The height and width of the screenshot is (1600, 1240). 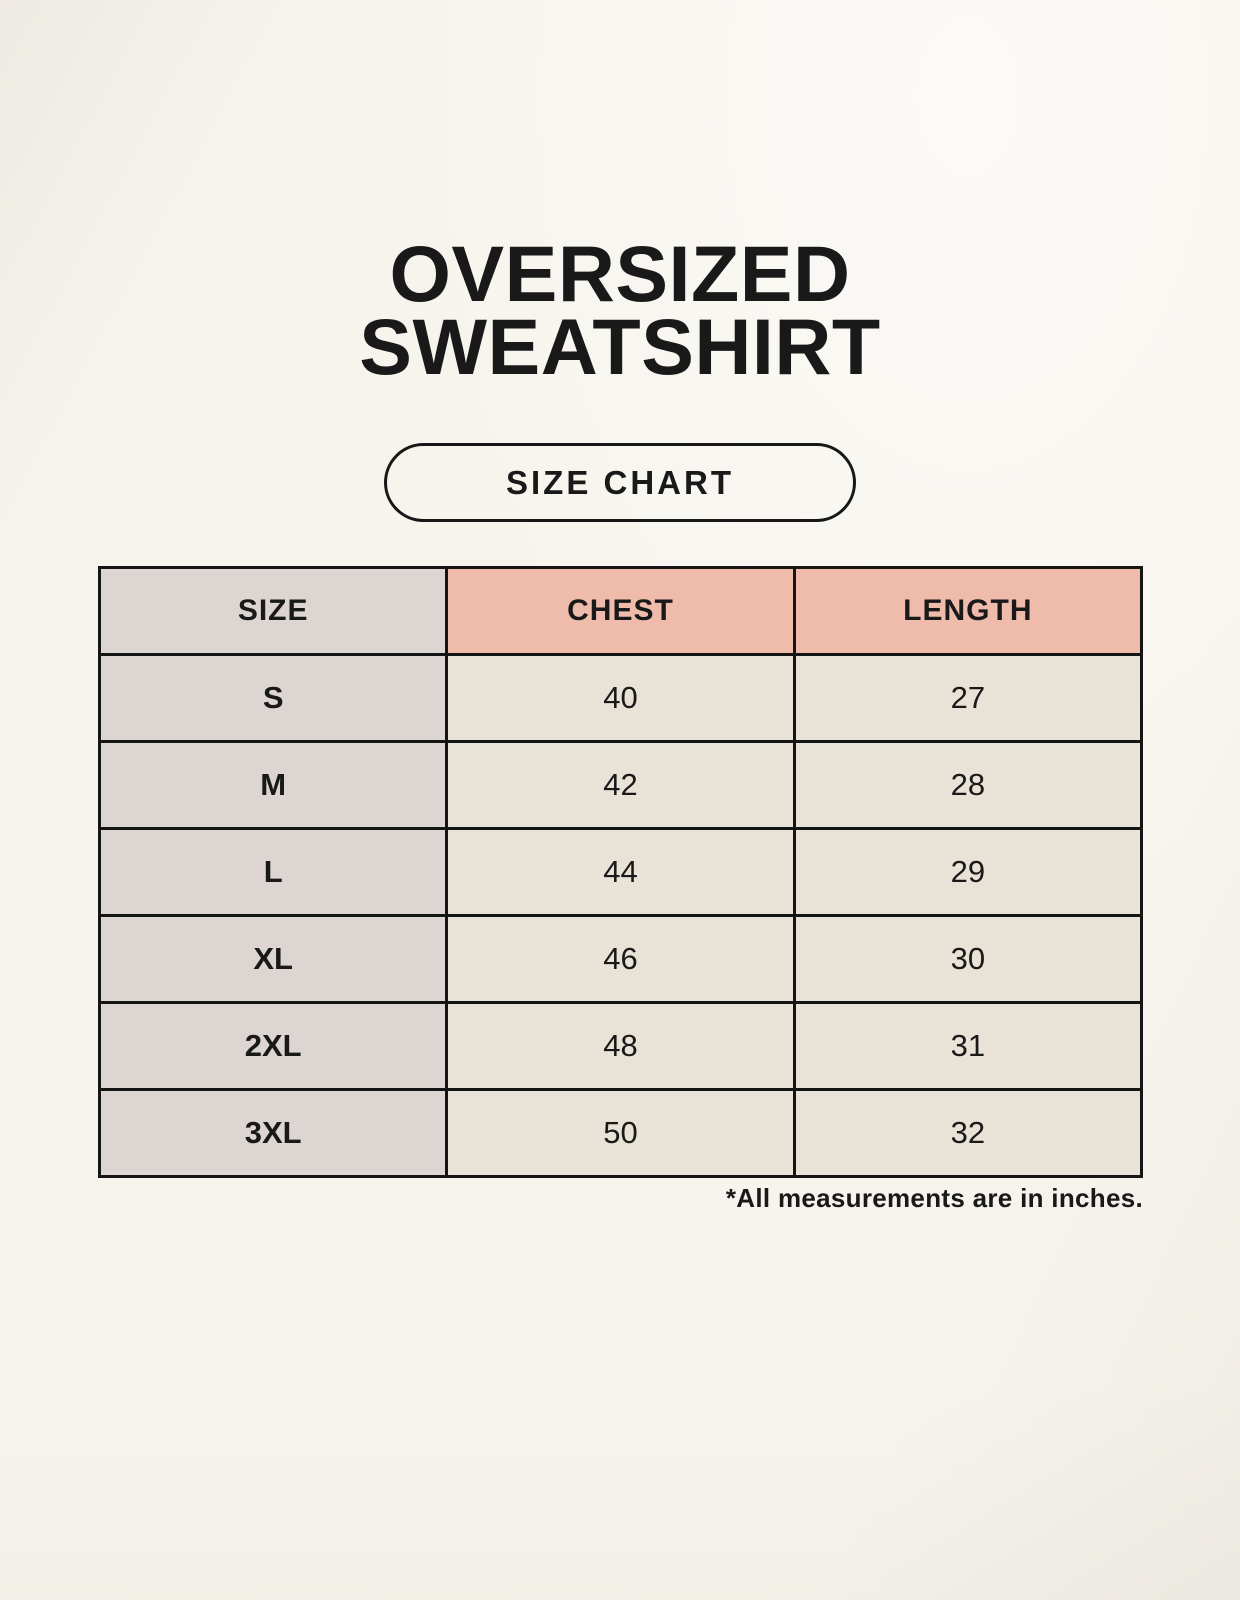 What do you see at coordinates (968, 1046) in the screenshot?
I see `length-cell: 31` at bounding box center [968, 1046].